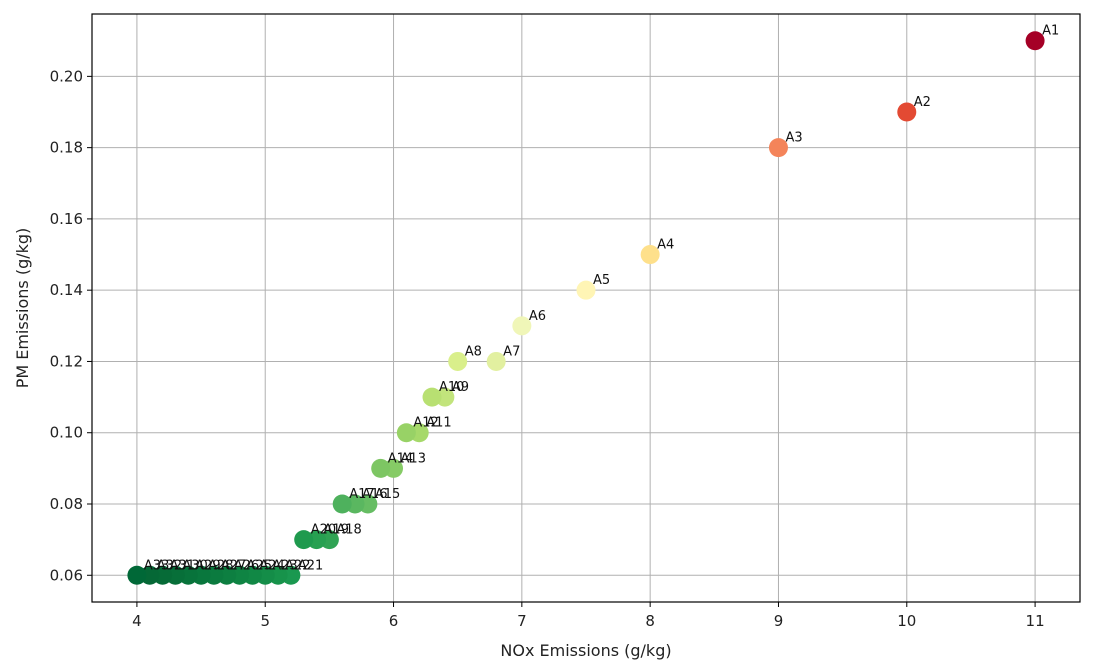 This screenshot has width=1094, height=671. What do you see at coordinates (259, 565) in the screenshot?
I see `point-label-a25: A25` at bounding box center [259, 565].